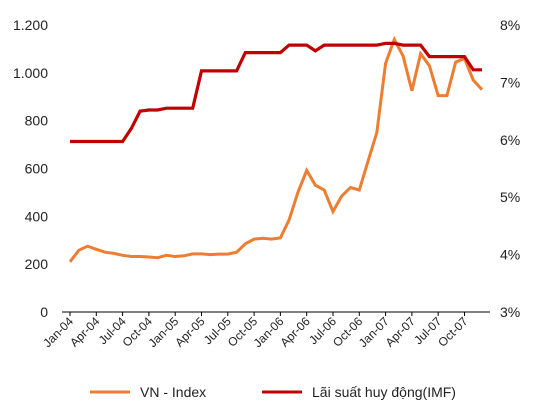 The width and height of the screenshot is (533, 419). What do you see at coordinates (510, 140) in the screenshot?
I see `y-right-tick-label: 6%` at bounding box center [510, 140].